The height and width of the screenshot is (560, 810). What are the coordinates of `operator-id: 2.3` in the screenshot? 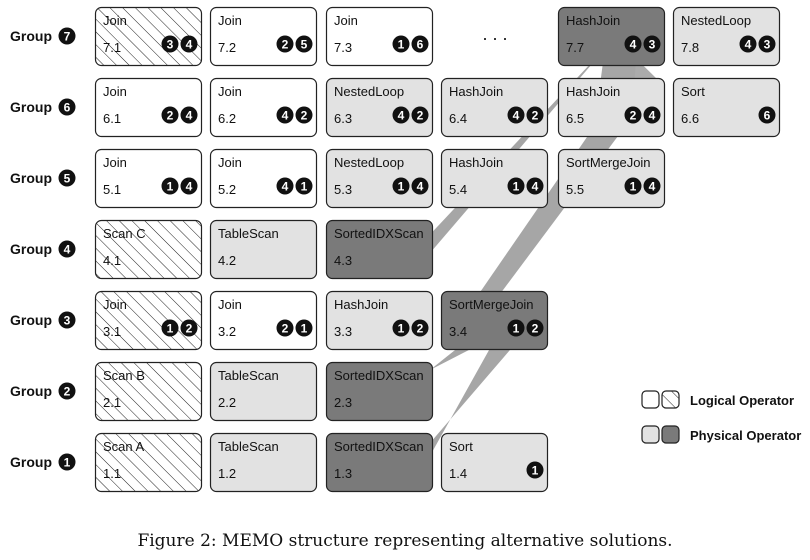 It's located at (343, 402).